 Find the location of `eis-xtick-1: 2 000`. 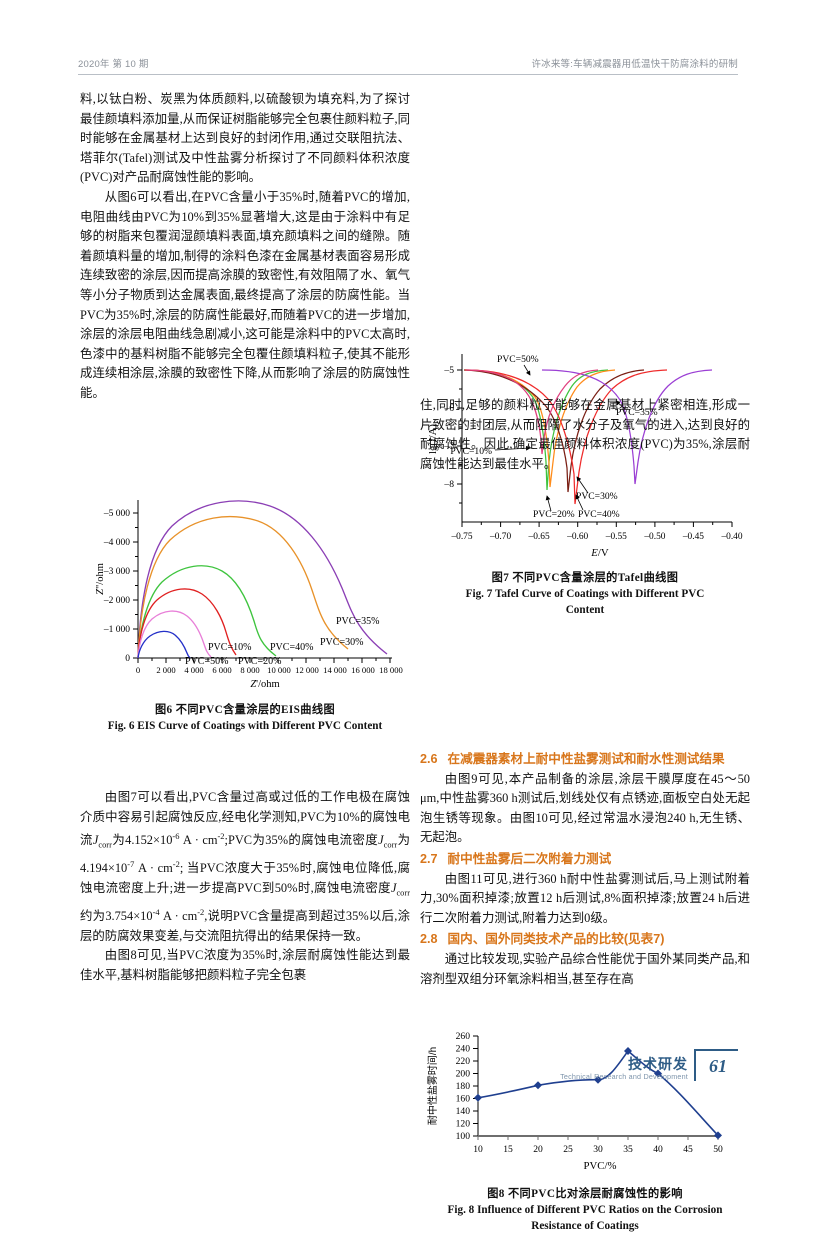

eis-xtick-1: 2 000 is located at coordinates (165, 670).